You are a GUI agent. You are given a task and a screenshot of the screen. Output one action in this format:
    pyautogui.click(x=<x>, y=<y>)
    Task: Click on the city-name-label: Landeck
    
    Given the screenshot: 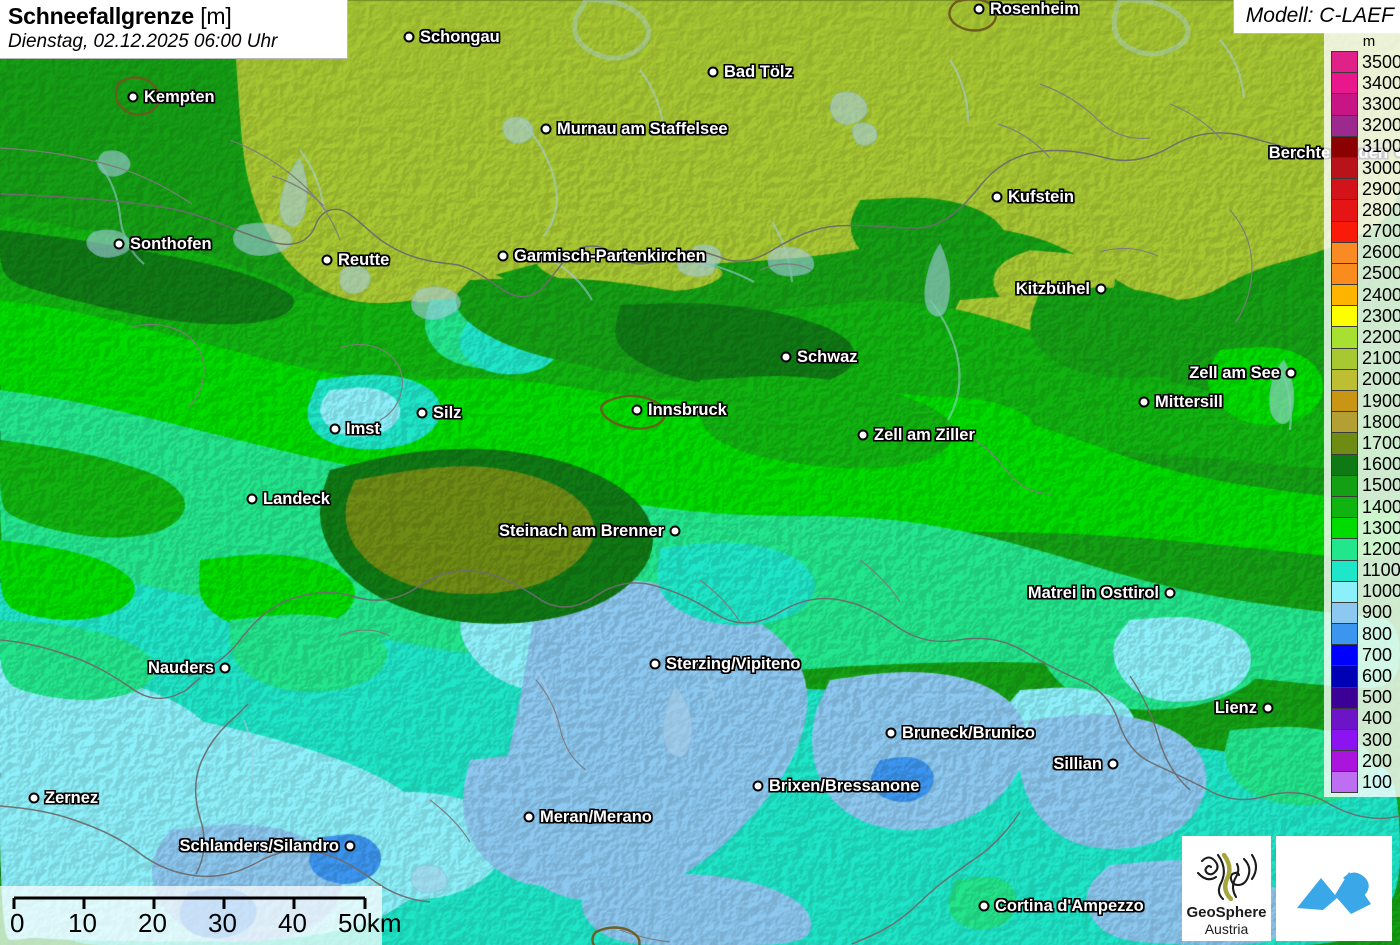 What is the action you would take?
    pyautogui.click(x=296, y=499)
    